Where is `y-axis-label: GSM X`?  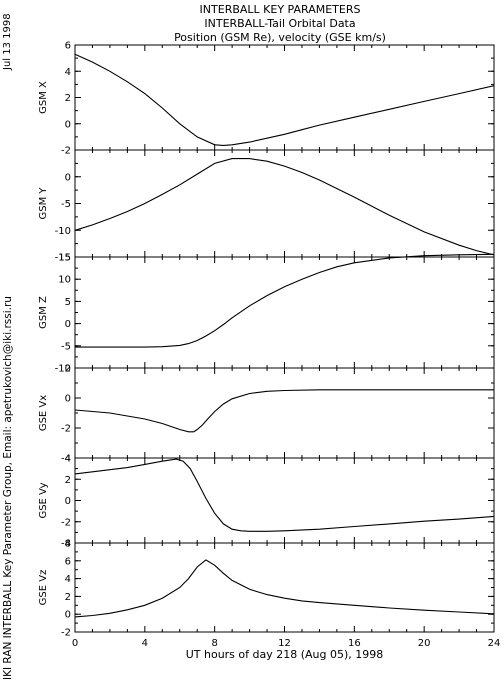 y-axis-label: GSM X is located at coordinates (43, 97).